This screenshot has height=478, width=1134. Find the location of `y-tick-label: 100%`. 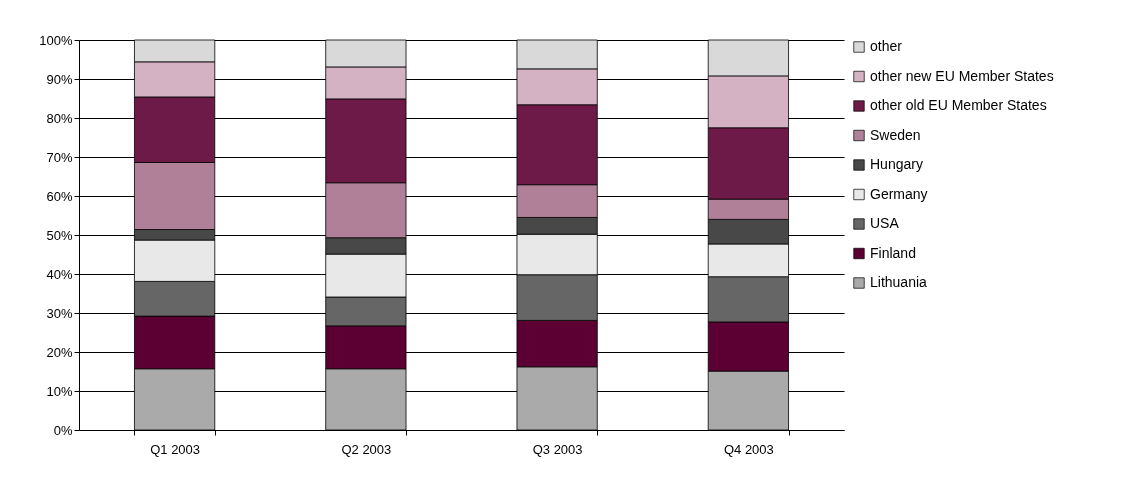

y-tick-label: 100% is located at coordinates (56, 40).